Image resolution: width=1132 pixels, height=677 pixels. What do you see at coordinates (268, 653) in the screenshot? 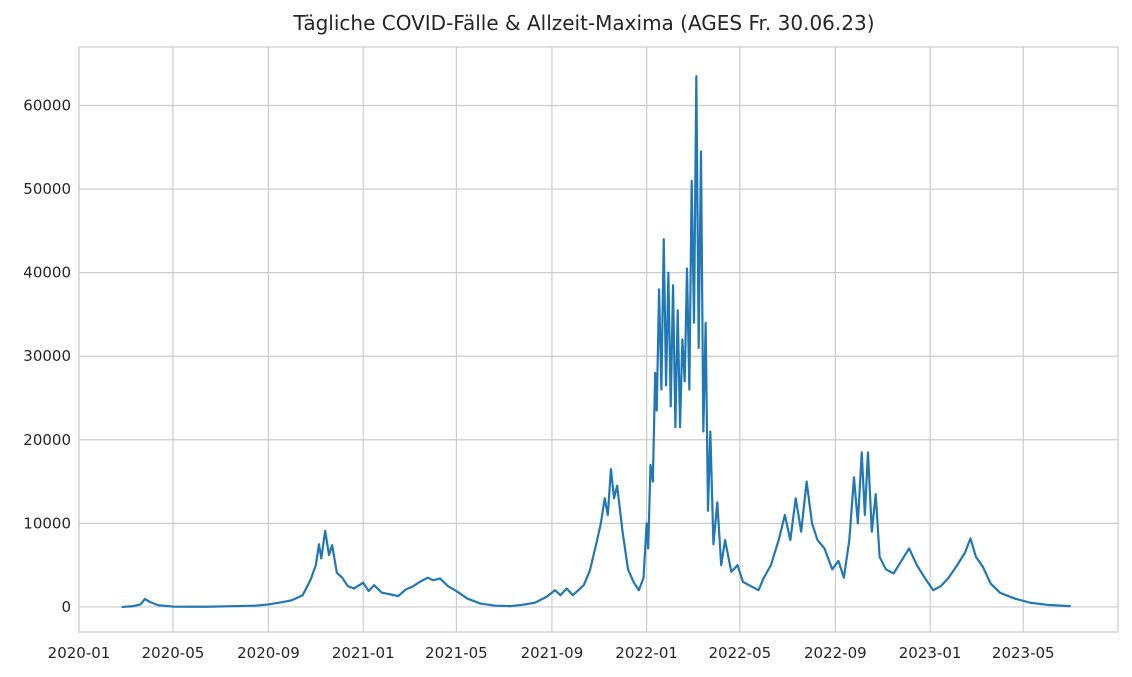
I see `x-tick-label: 2020-09` at bounding box center [268, 653].